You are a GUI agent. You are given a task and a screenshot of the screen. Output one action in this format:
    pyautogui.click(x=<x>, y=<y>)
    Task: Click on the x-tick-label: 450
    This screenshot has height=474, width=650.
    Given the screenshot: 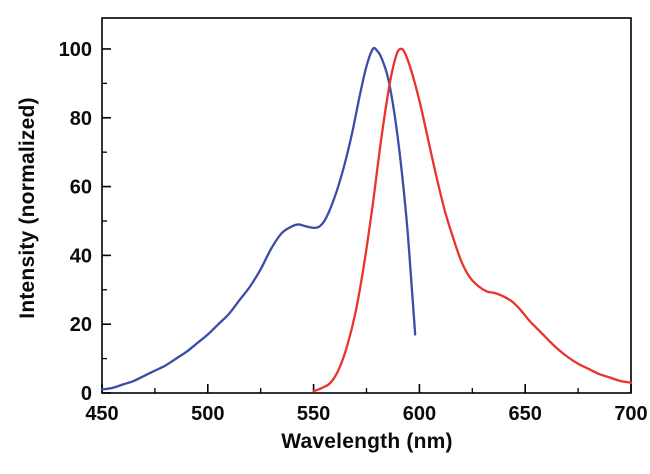 What is the action you would take?
    pyautogui.click(x=101, y=414)
    